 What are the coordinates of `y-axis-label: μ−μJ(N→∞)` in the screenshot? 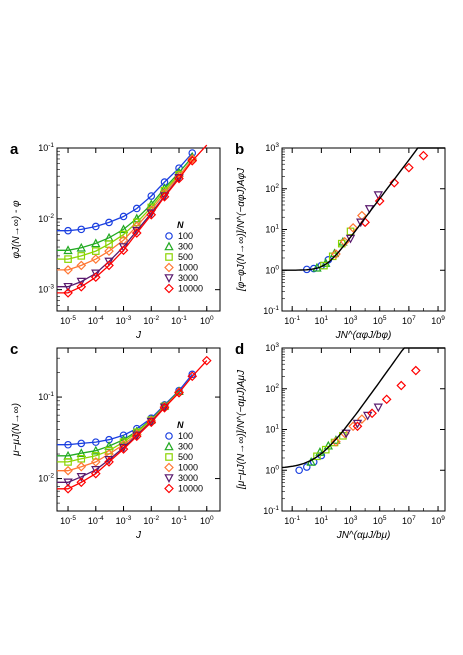 It's located at (16, 430).